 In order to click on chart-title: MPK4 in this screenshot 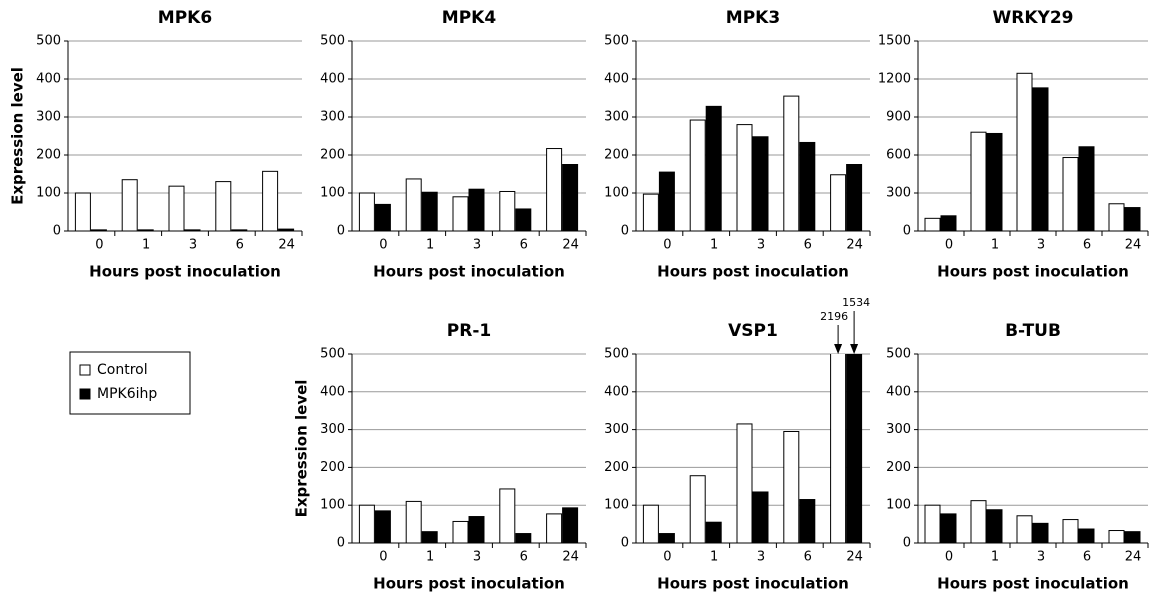, I will do `click(469, 18)`.